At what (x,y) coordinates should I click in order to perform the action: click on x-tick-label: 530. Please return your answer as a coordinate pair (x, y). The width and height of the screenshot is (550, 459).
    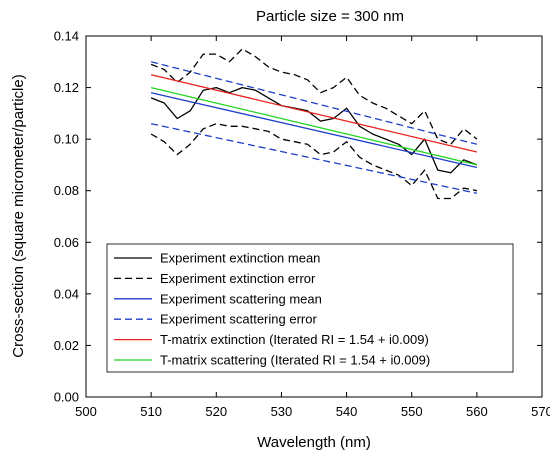
    Looking at the image, I should click on (282, 411).